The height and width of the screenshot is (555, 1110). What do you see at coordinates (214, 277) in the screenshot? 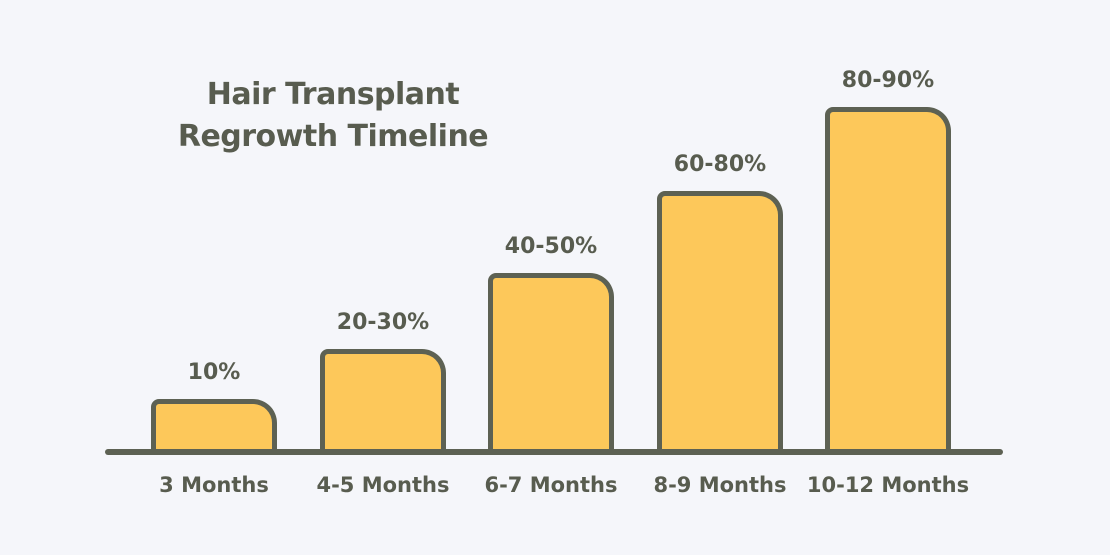
I see `bar-group: 10% 3 Months` at bounding box center [214, 277].